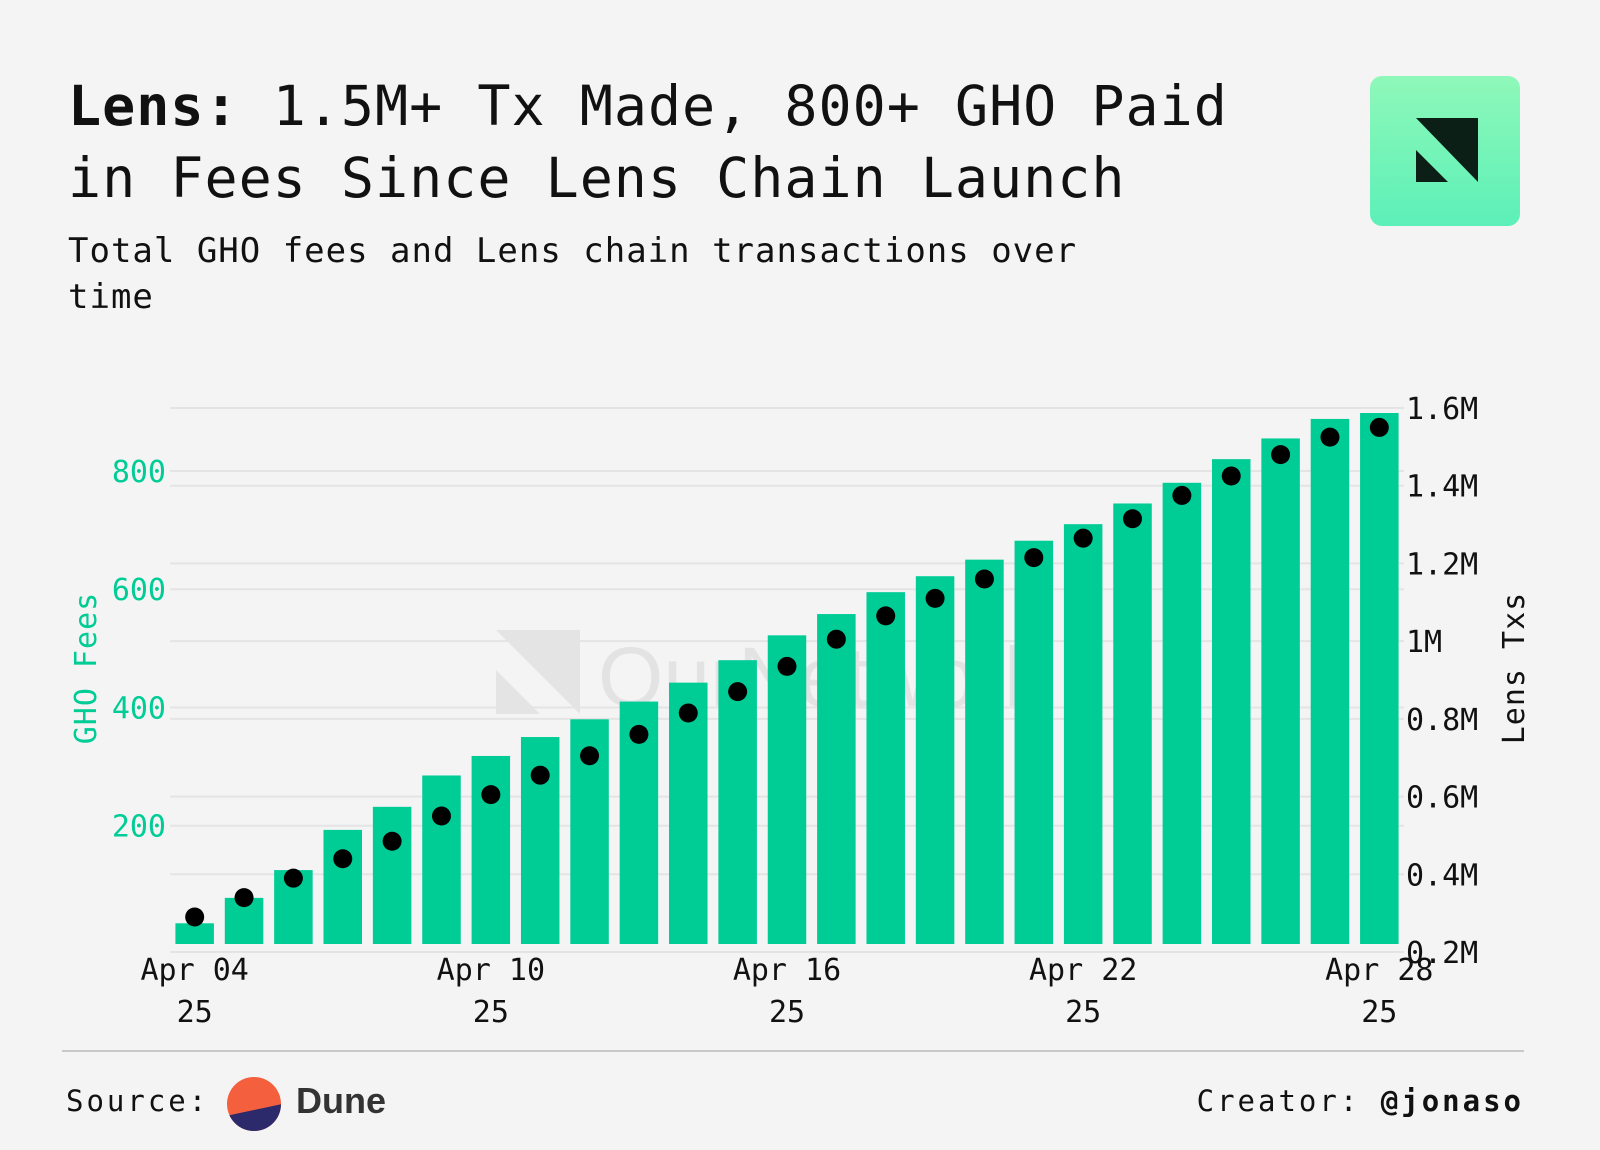 Image resolution: width=1600 pixels, height=1150 pixels. What do you see at coordinates (1442, 409) in the screenshot?
I see `right-axis-tick-label: 1.6M` at bounding box center [1442, 409].